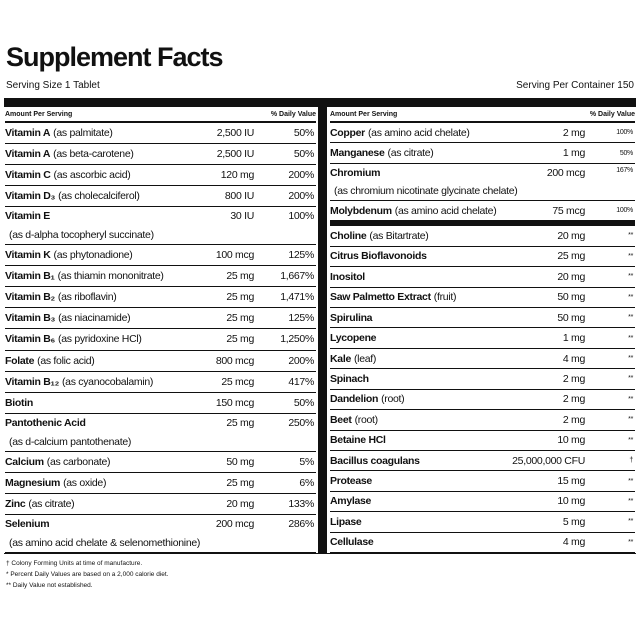 The height and width of the screenshot is (640, 640). Describe the element at coordinates (160, 256) in the screenshot. I see `nutrient-row: Vitamin K (as phytonadione) 100 mcg 125%` at that location.